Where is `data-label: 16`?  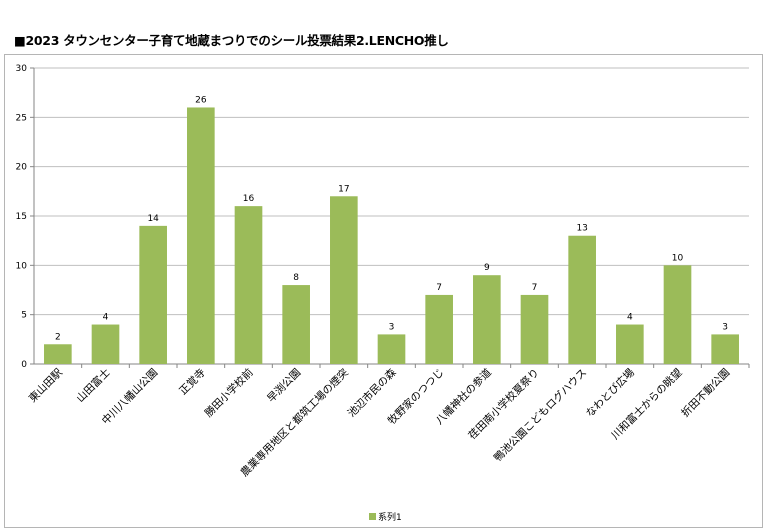
data-label: 16 is located at coordinates (249, 199).